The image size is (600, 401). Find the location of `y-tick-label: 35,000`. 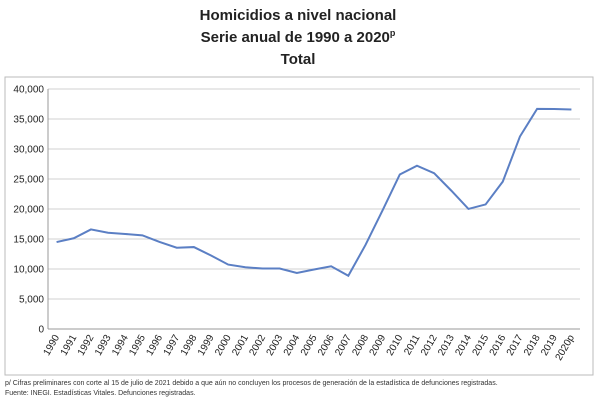

y-tick-label: 35,000 is located at coordinates (28, 120).